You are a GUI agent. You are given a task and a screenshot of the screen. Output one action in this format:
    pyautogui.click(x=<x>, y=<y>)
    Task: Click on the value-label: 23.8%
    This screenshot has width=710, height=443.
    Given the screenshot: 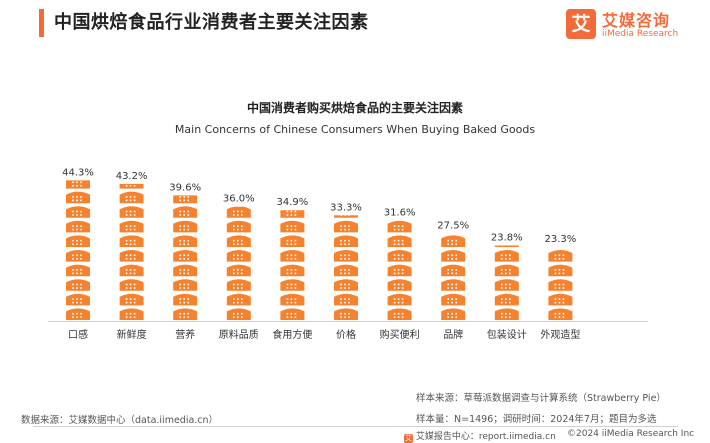 What is the action you would take?
    pyautogui.click(x=507, y=237)
    